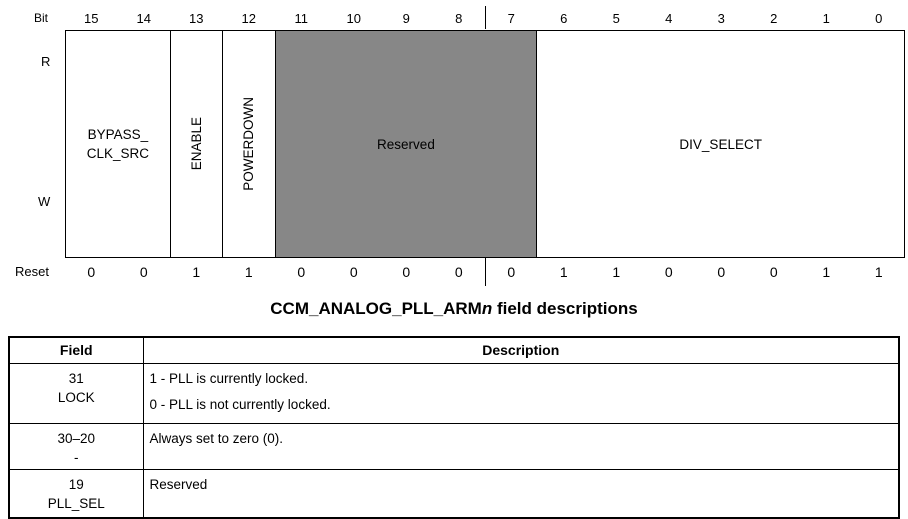 The image size is (908, 519). Describe the element at coordinates (511, 18) in the screenshot. I see `bit-number: 7` at that location.